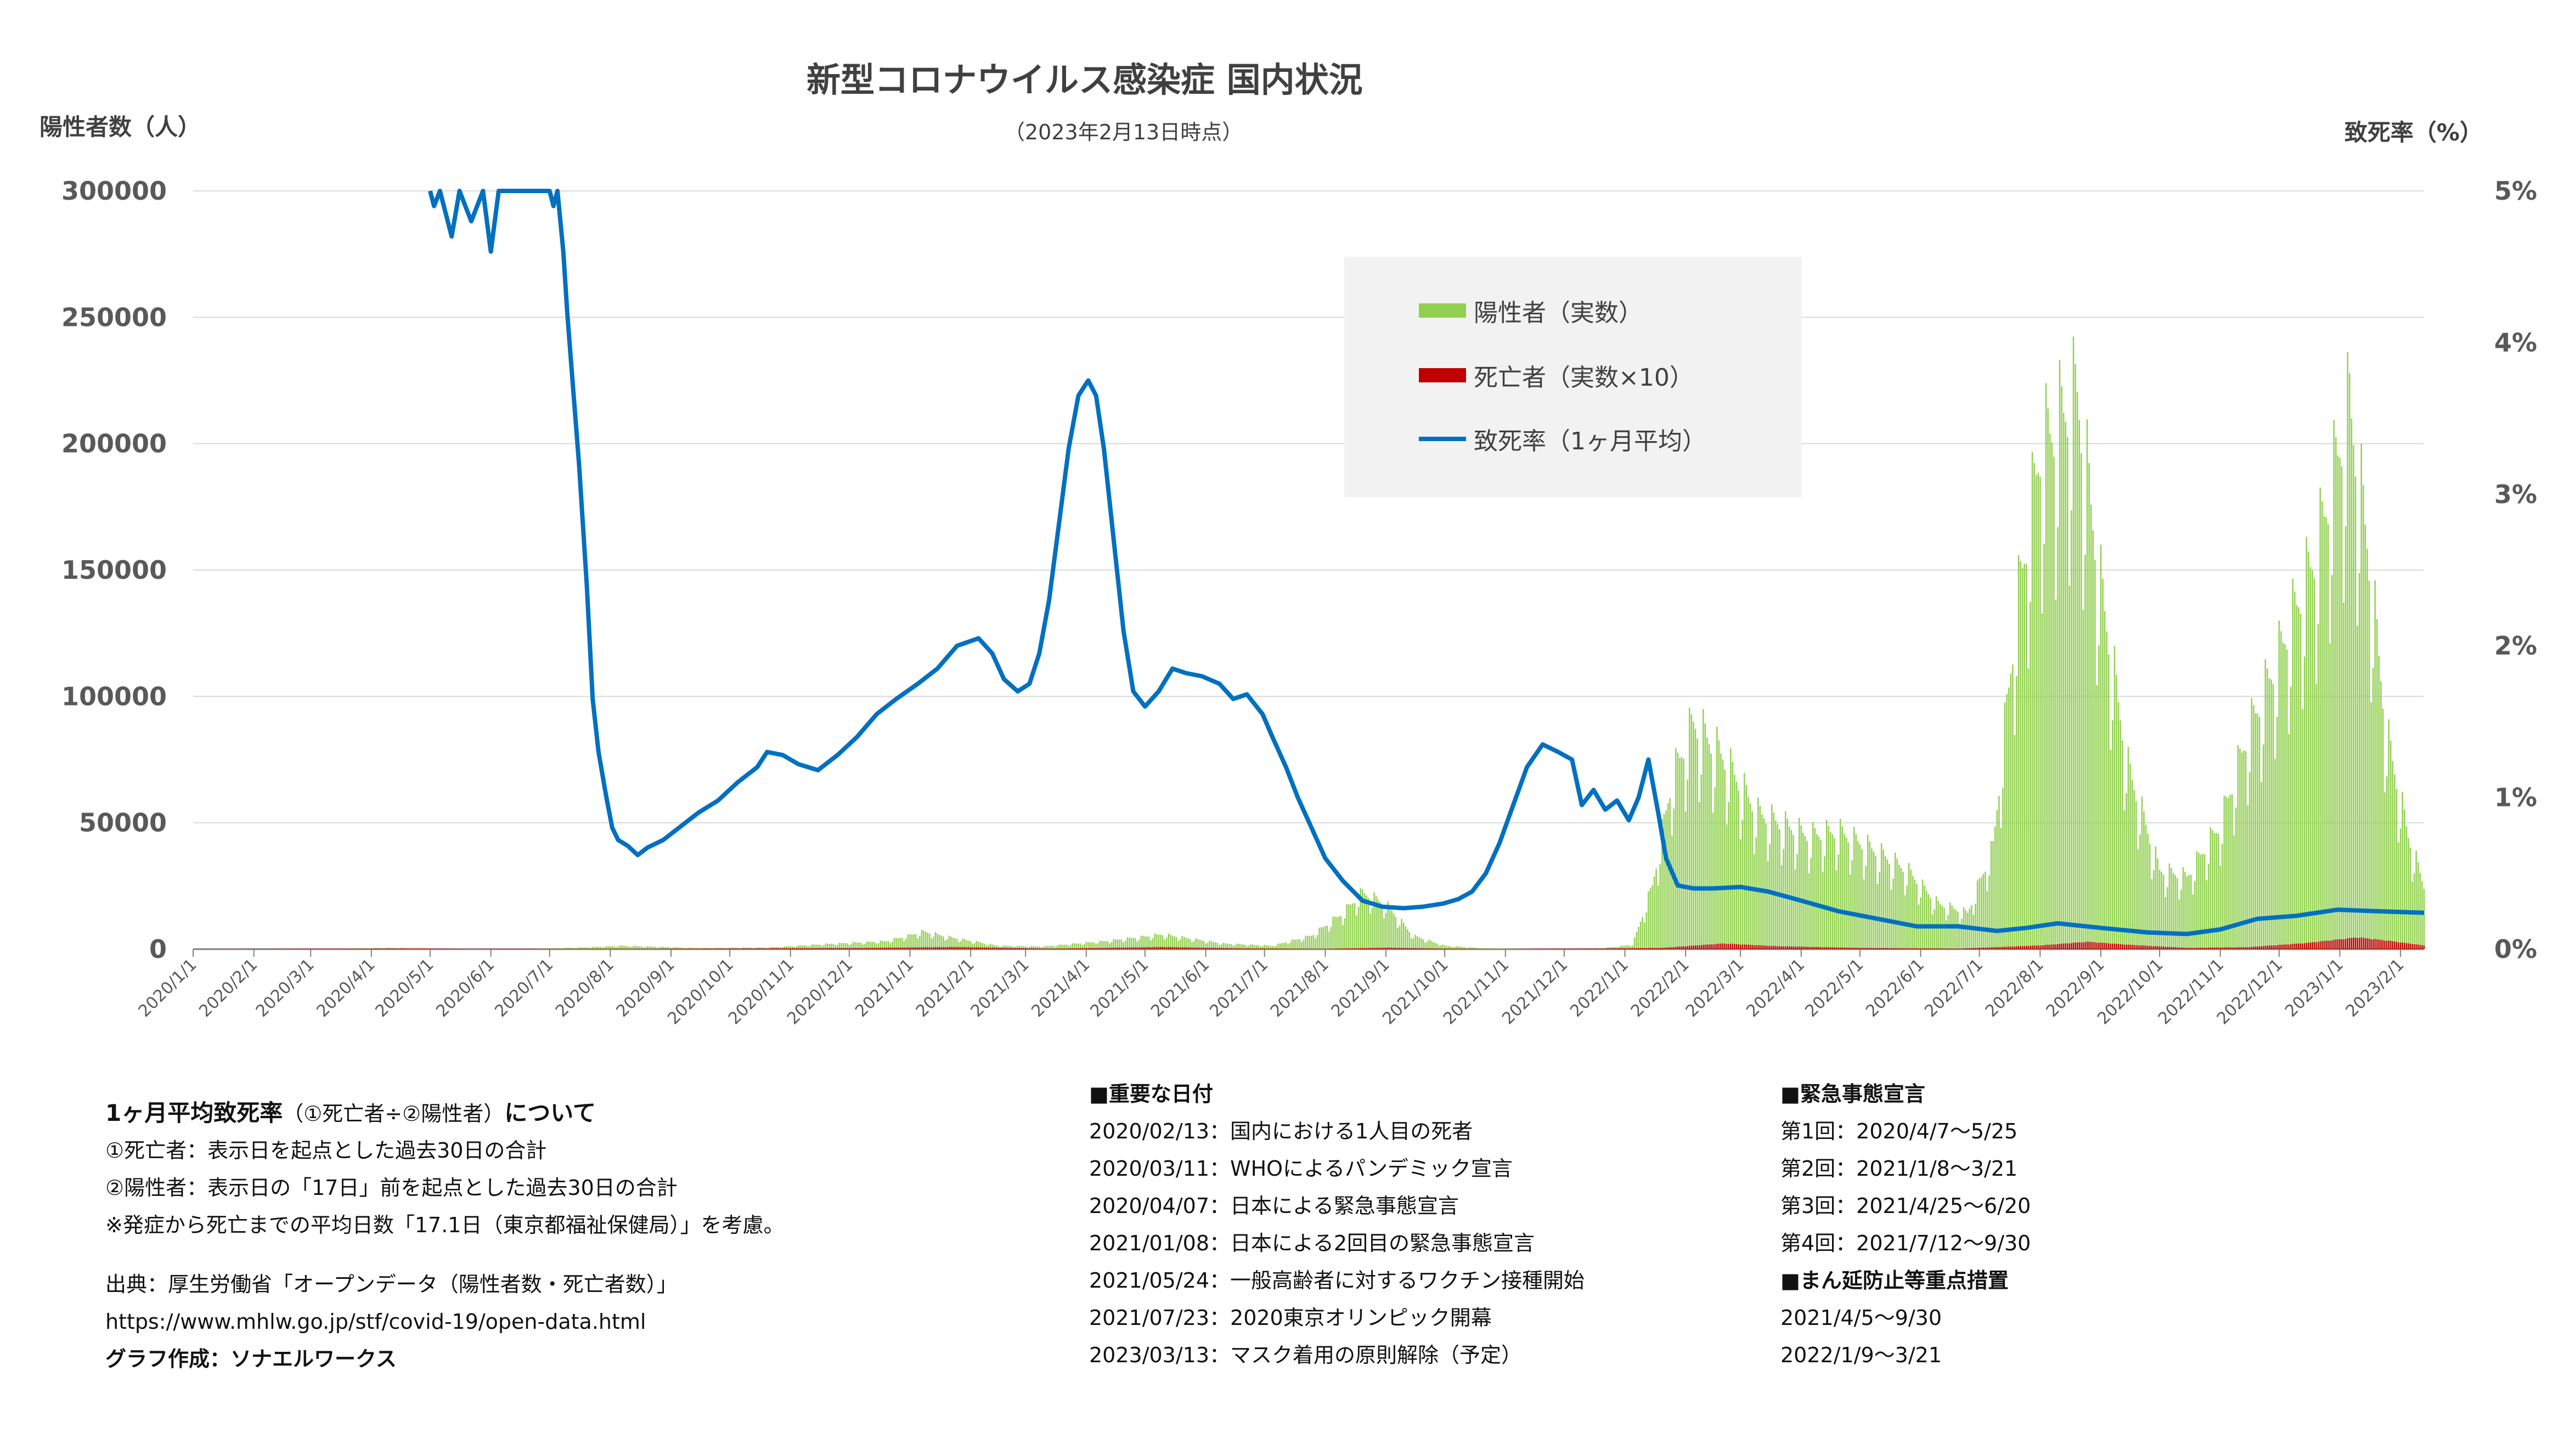  What do you see at coordinates (2375, 988) in the screenshot?
I see `x-tick-label: 2023/2/1` at bounding box center [2375, 988].